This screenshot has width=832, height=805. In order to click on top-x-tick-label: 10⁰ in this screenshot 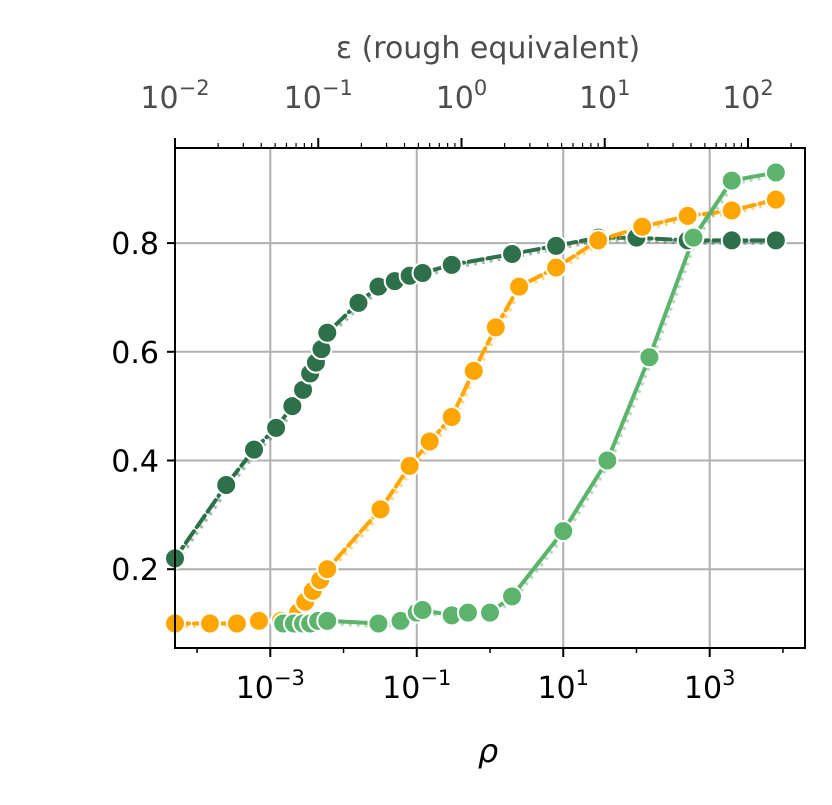, I will do `click(462, 96)`.